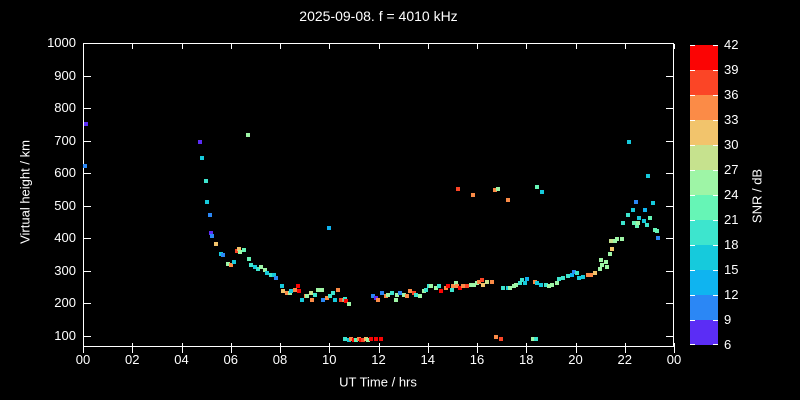 This screenshot has width=800, height=400. What do you see at coordinates (181, 359) in the screenshot?
I see `x-tick-label: 04` at bounding box center [181, 359].